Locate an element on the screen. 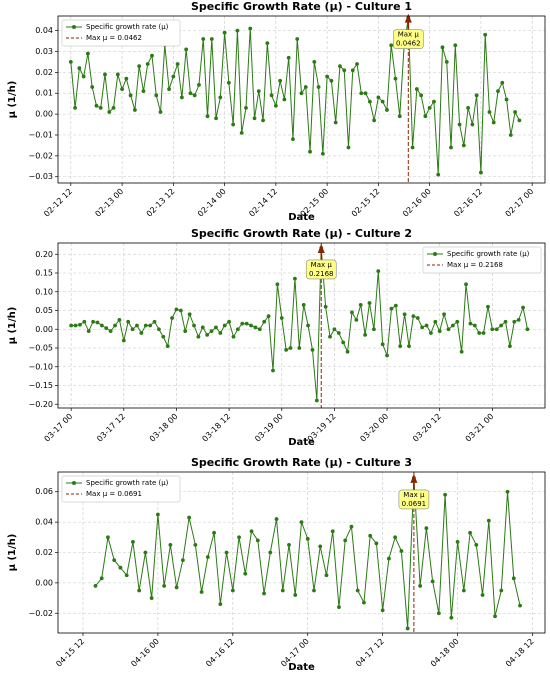 This screenshot has width=550, height=675. legend: Specific growth rate (μ) Max μ = 0.0691 is located at coordinates (121, 489).